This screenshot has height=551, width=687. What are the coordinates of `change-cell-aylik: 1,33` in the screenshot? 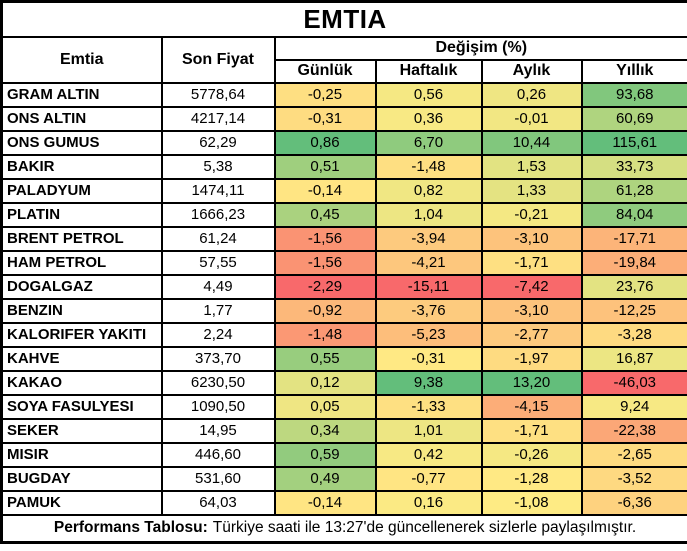 It's located at (531, 190).